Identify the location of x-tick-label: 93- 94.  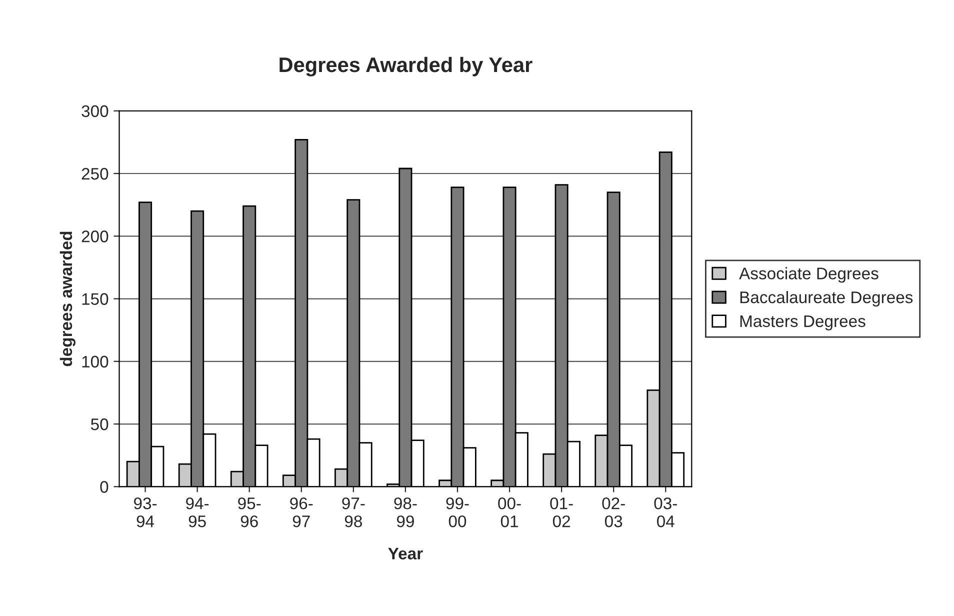
(145, 512).